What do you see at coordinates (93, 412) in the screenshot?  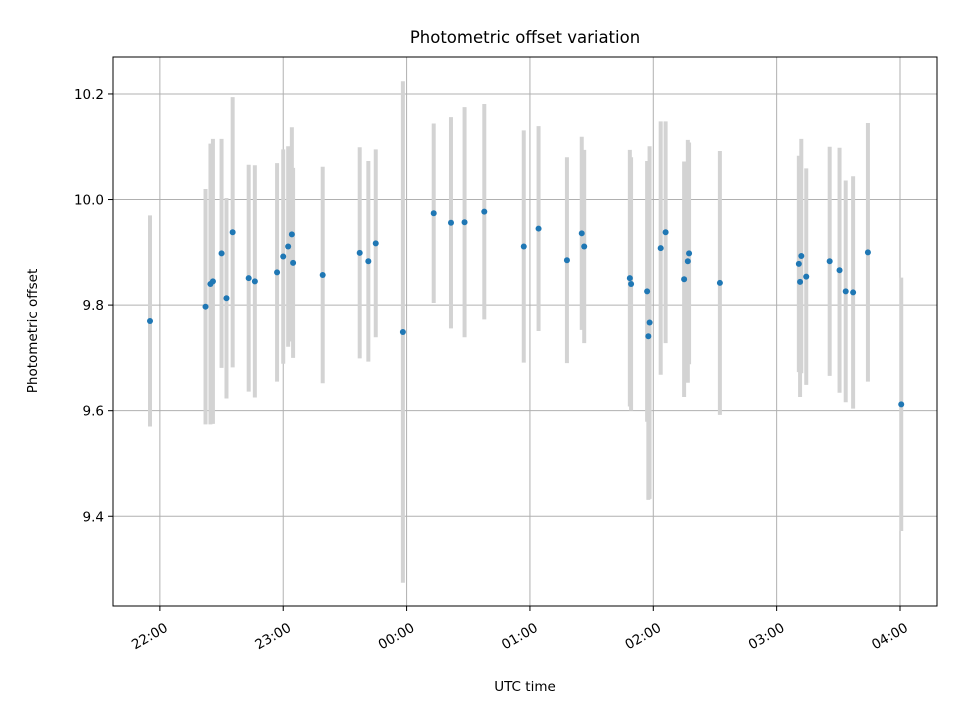 I see `y-tick-label: 9.6` at bounding box center [93, 412].